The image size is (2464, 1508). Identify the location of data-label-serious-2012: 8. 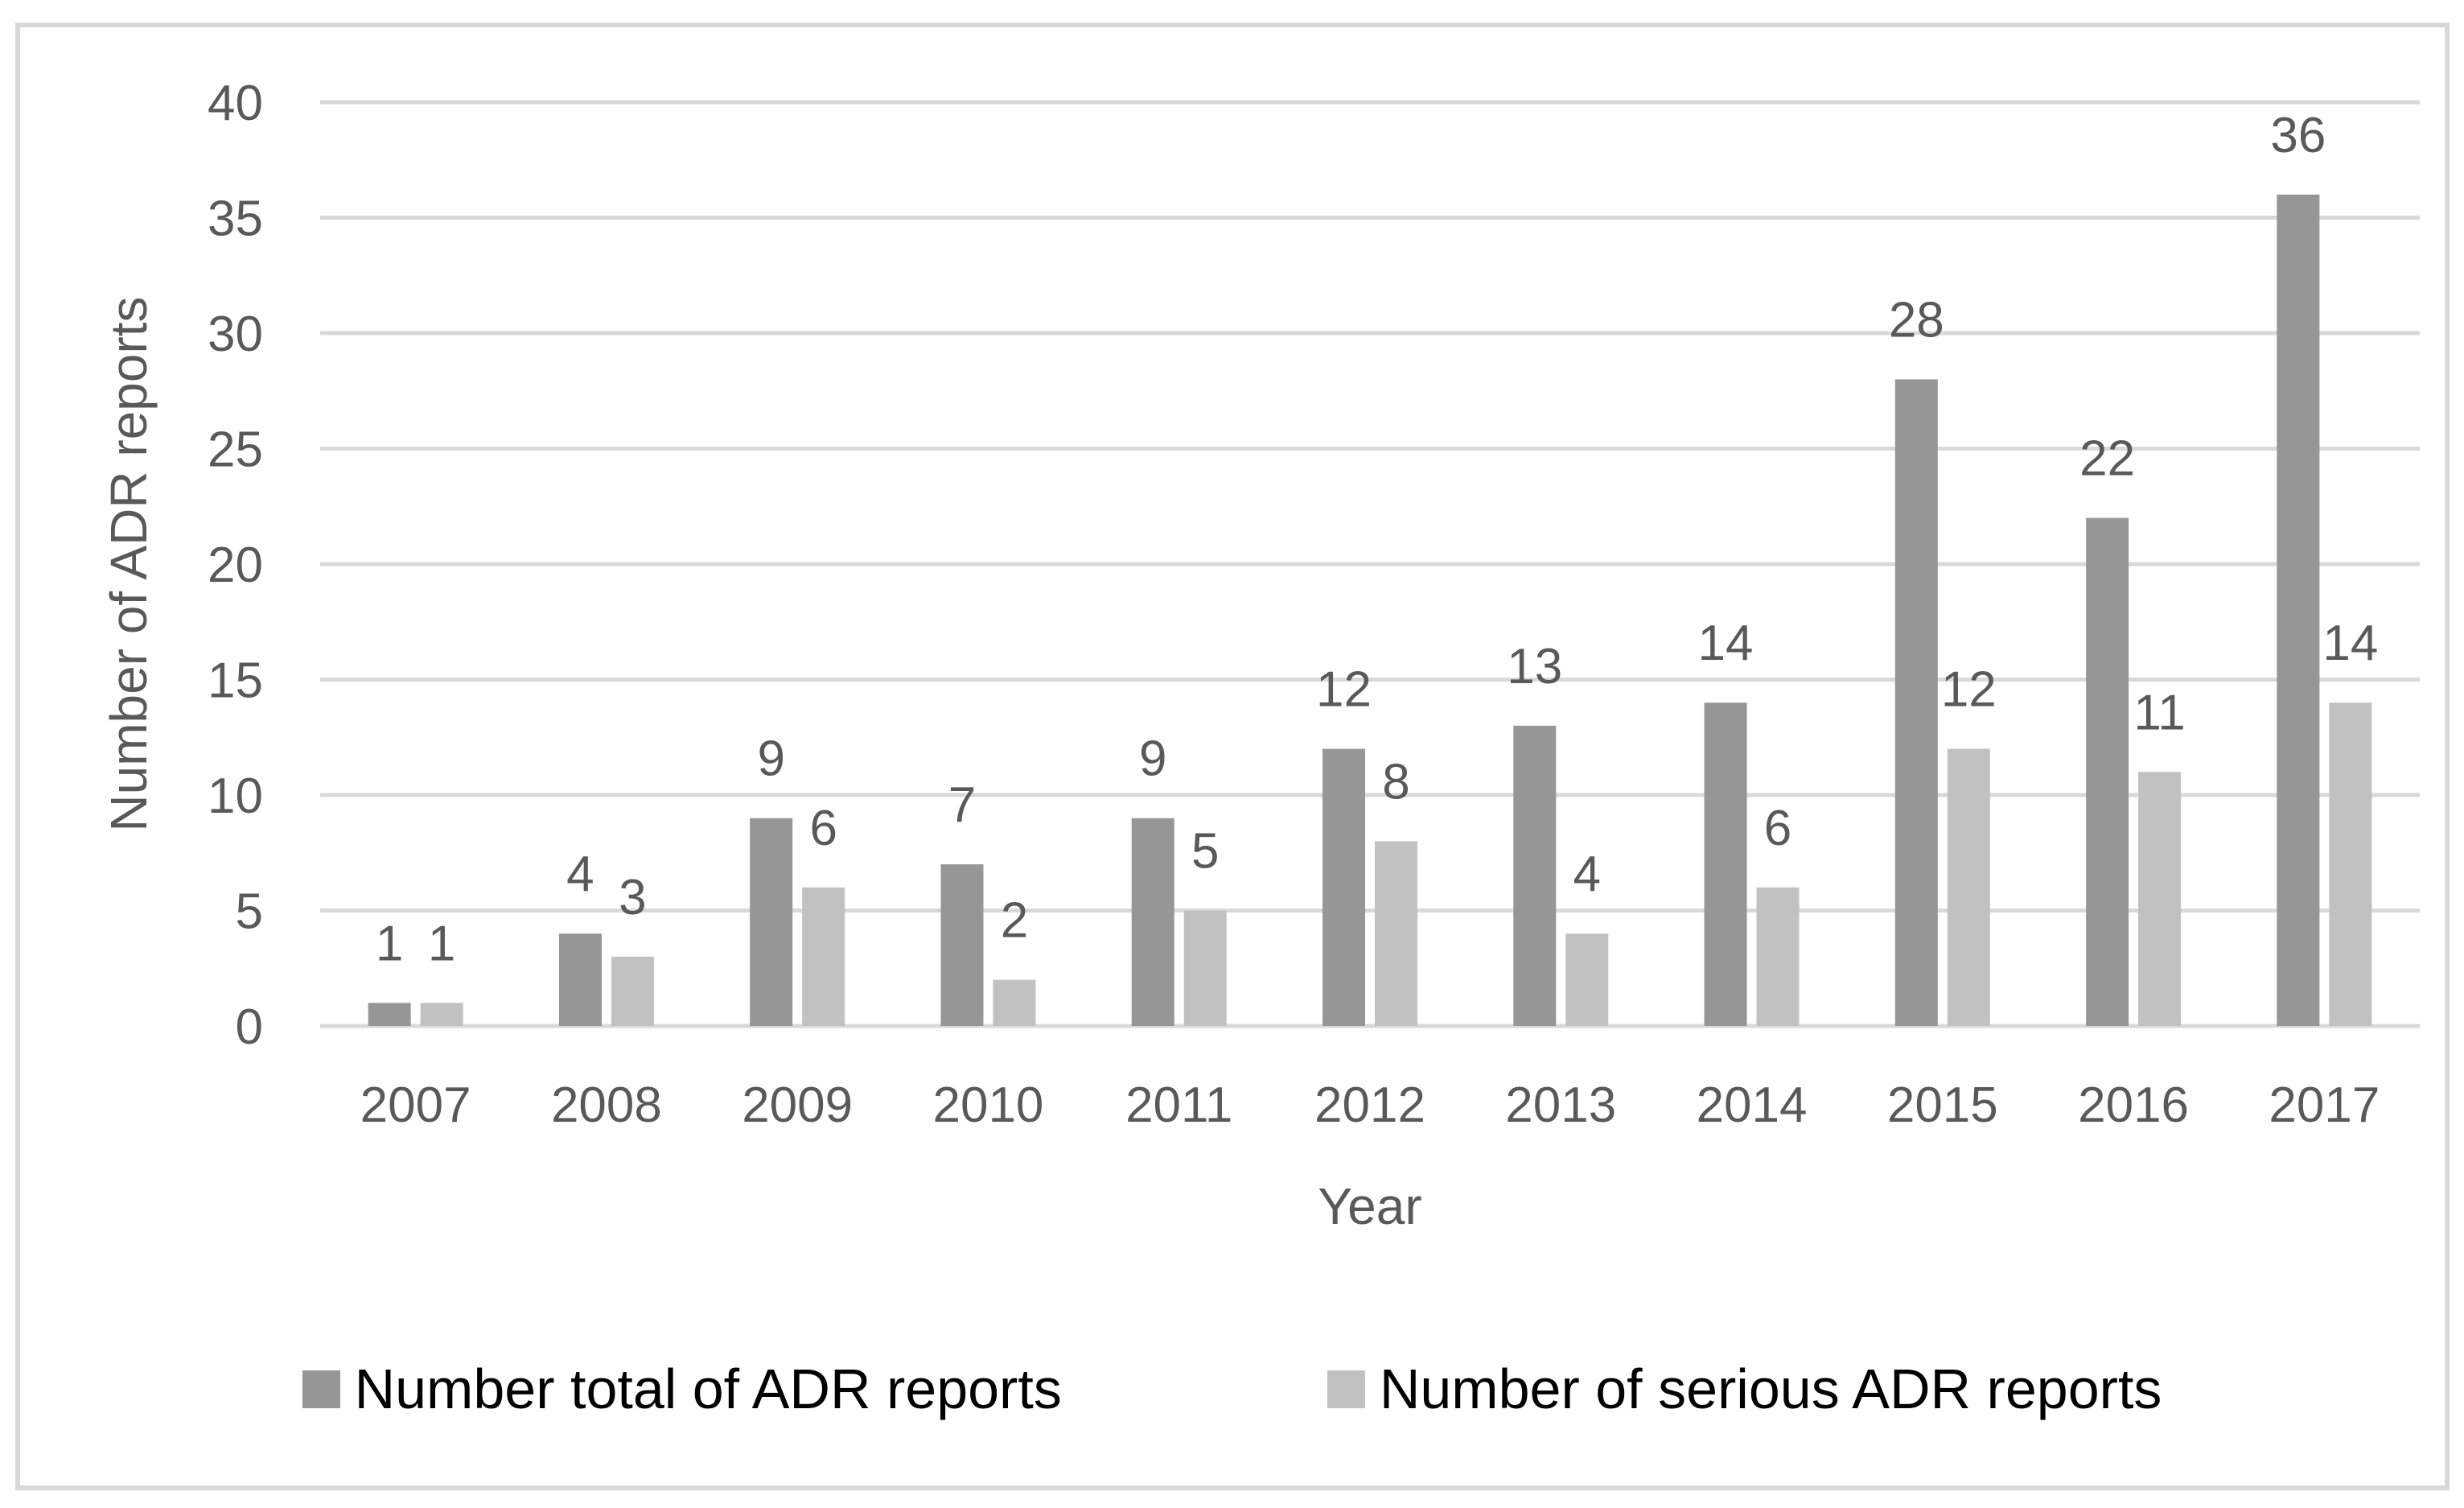
(1395, 782).